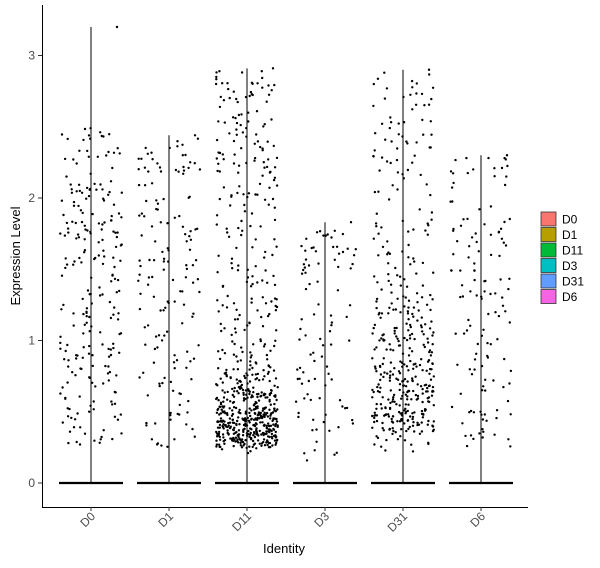 This screenshot has width=600, height=568. What do you see at coordinates (87, 519) in the screenshot?
I see `x-tick-label: D0` at bounding box center [87, 519].